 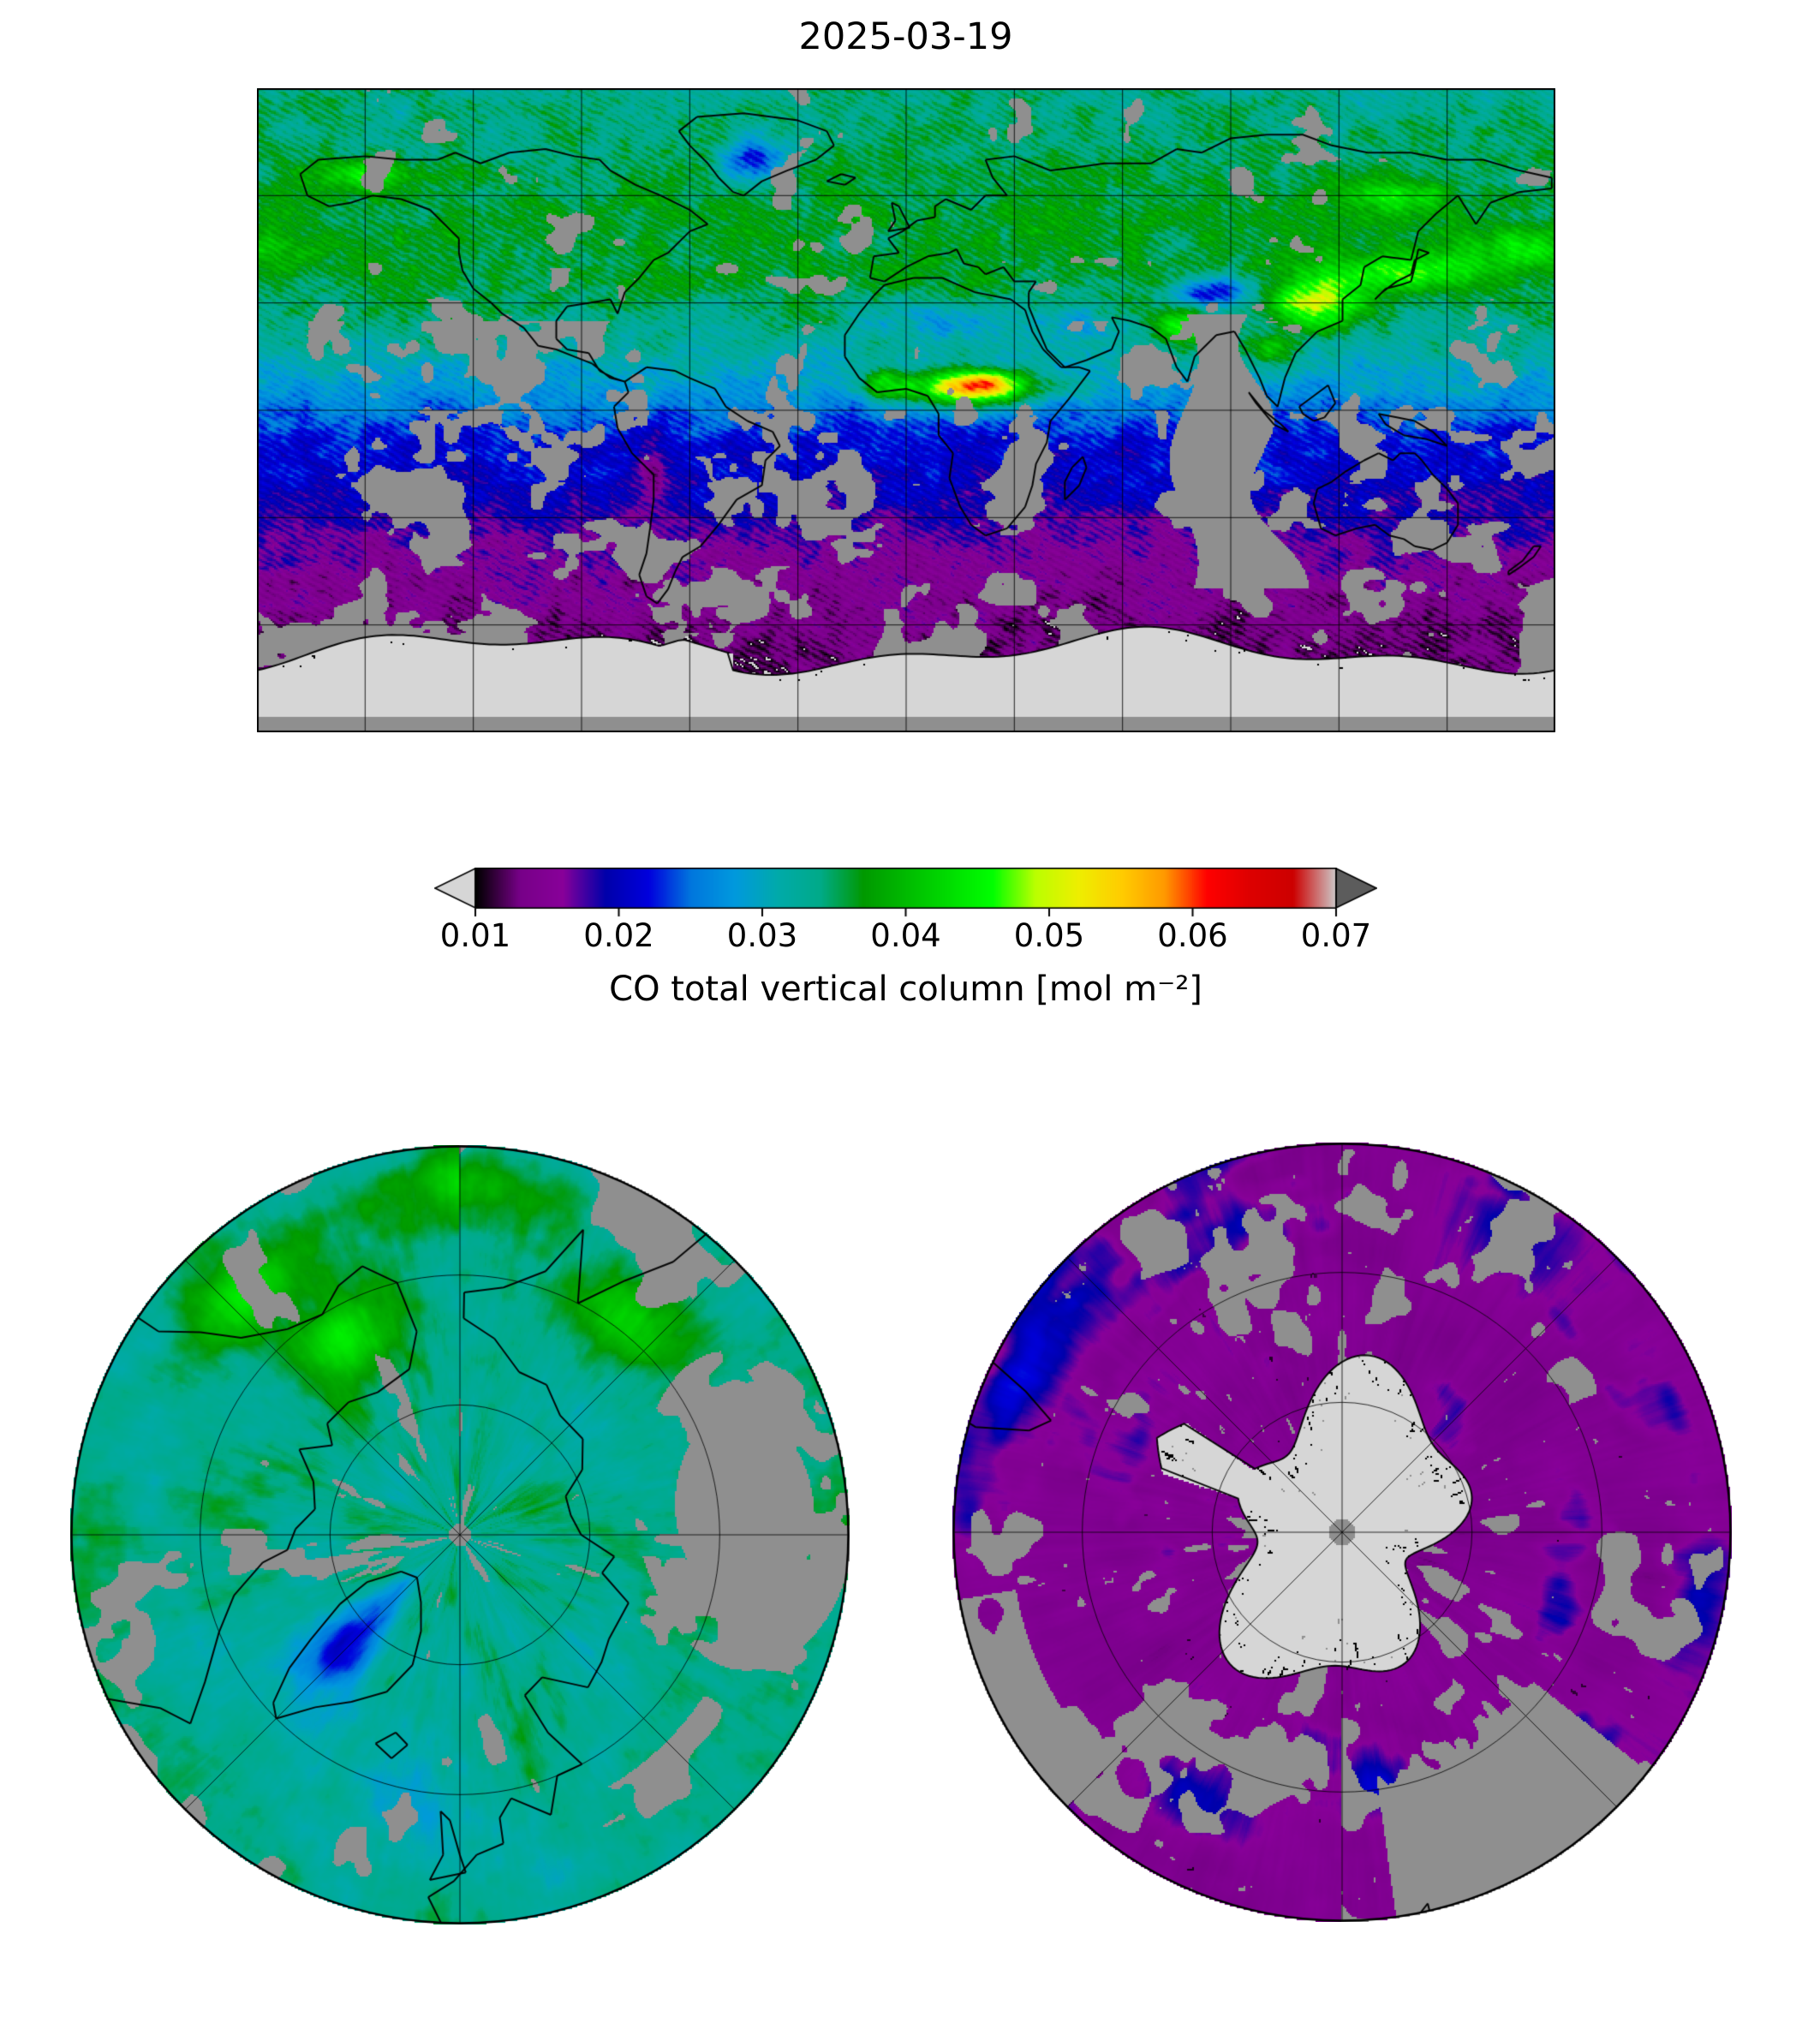 What do you see at coordinates (1336, 936) in the screenshot?
I see `colorbar-tick-label: 0.07` at bounding box center [1336, 936].